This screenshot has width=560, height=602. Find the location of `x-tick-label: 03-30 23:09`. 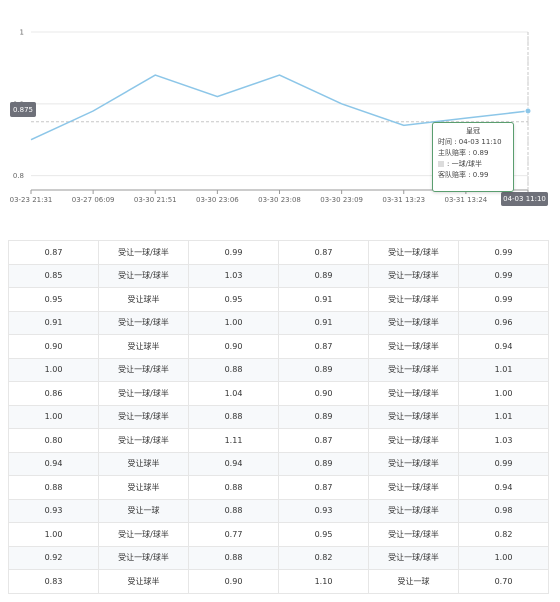

x-tick-label: 03-30 23:09 is located at coordinates (341, 200).